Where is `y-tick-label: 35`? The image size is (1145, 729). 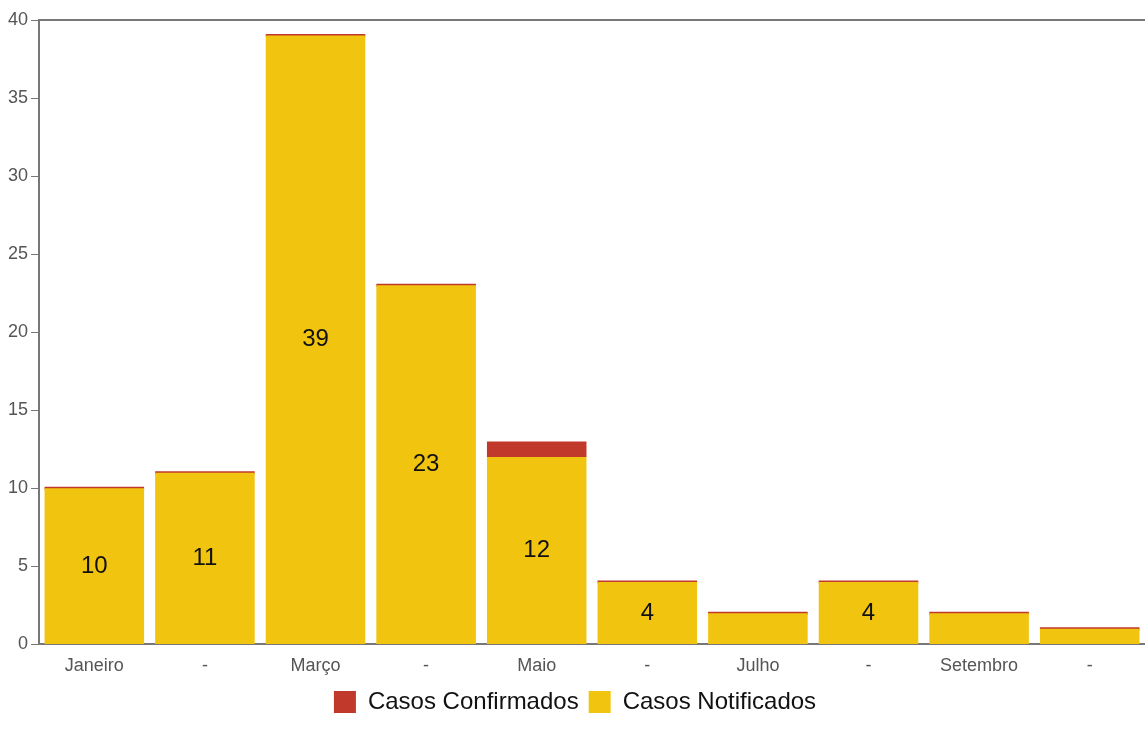 y-tick-label: 35 is located at coordinates (18, 97).